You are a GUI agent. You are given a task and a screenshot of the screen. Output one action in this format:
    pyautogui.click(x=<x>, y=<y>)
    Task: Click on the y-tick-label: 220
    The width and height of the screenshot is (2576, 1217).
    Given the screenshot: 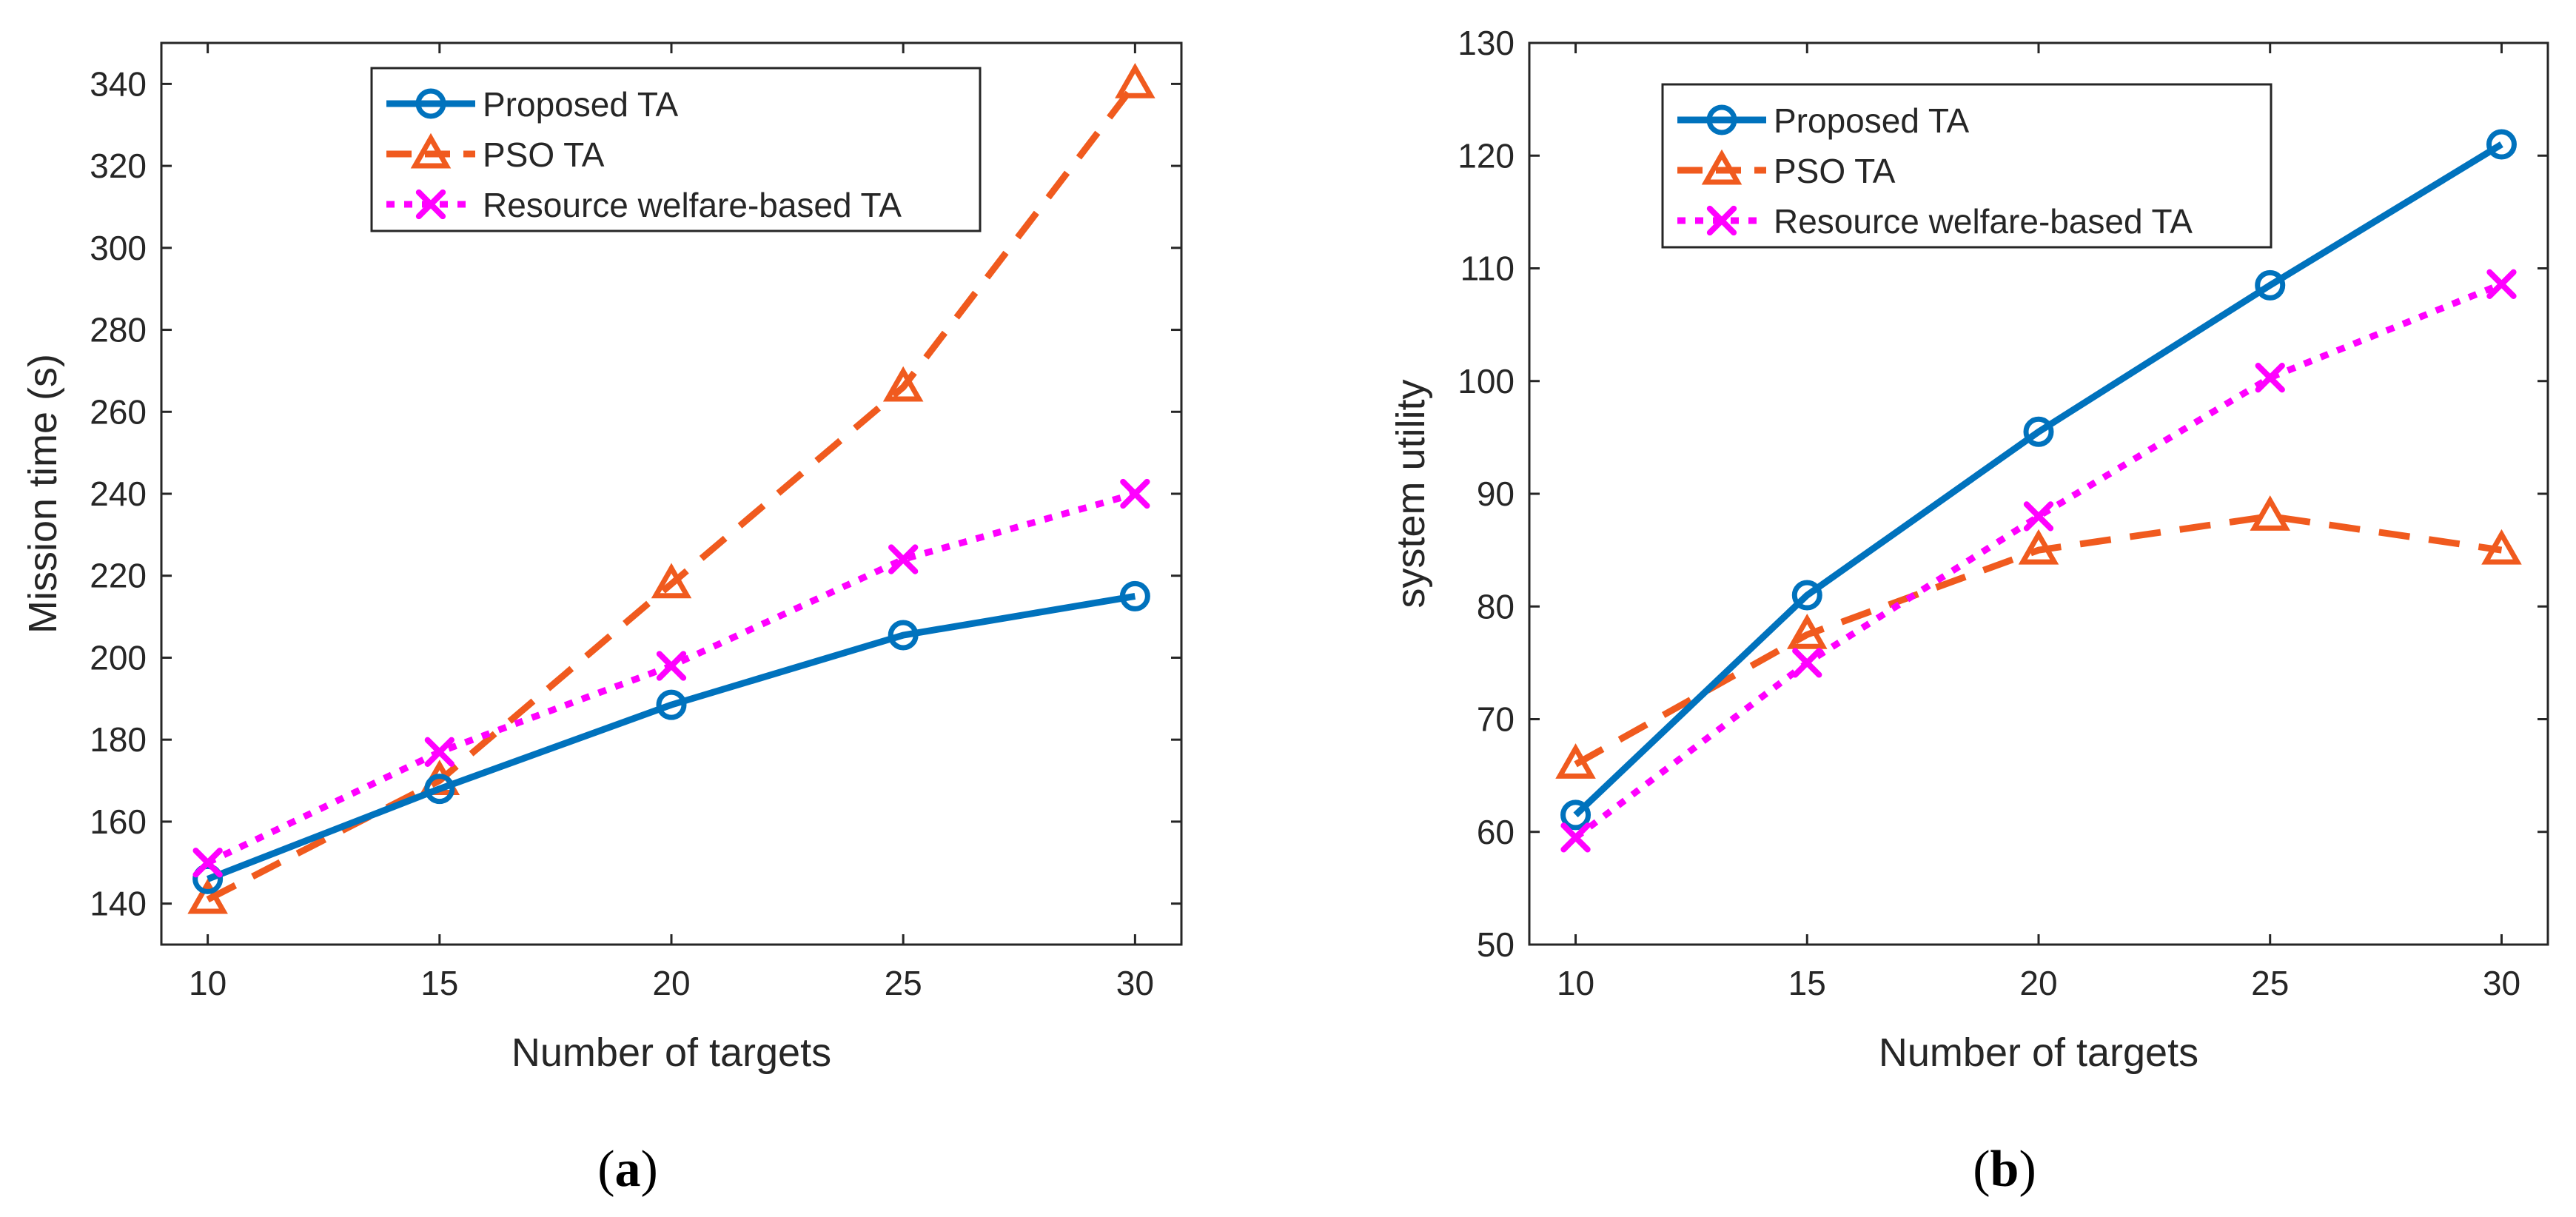 What is the action you would take?
    pyautogui.click(x=118, y=576)
    